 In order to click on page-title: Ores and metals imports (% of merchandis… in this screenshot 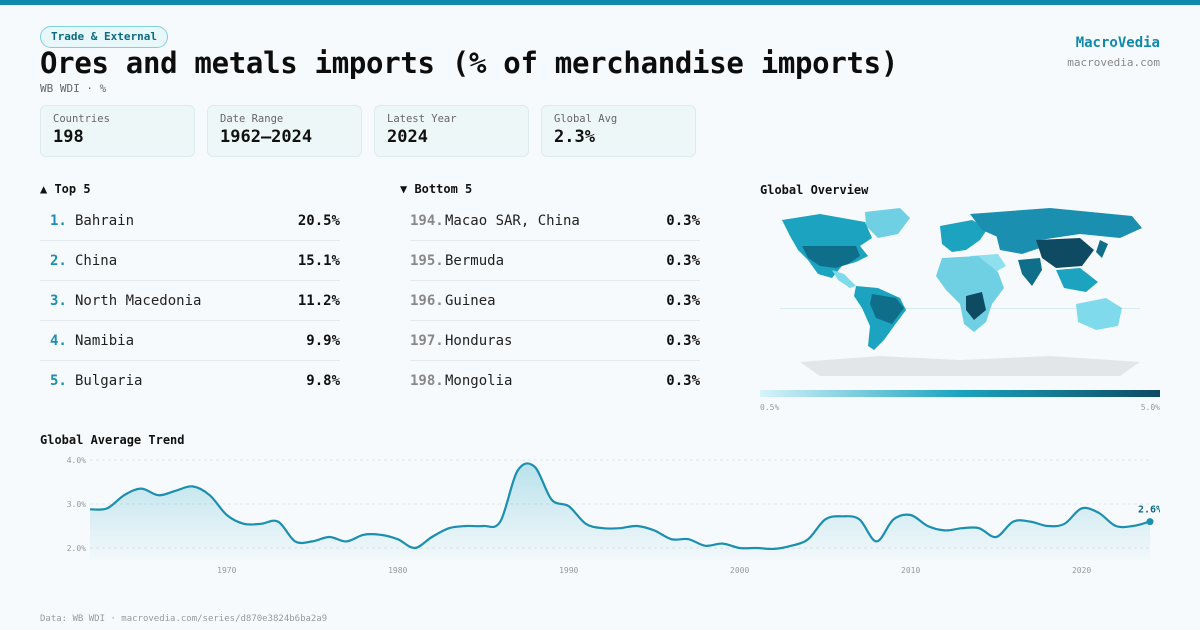, I will do `click(469, 63)`.